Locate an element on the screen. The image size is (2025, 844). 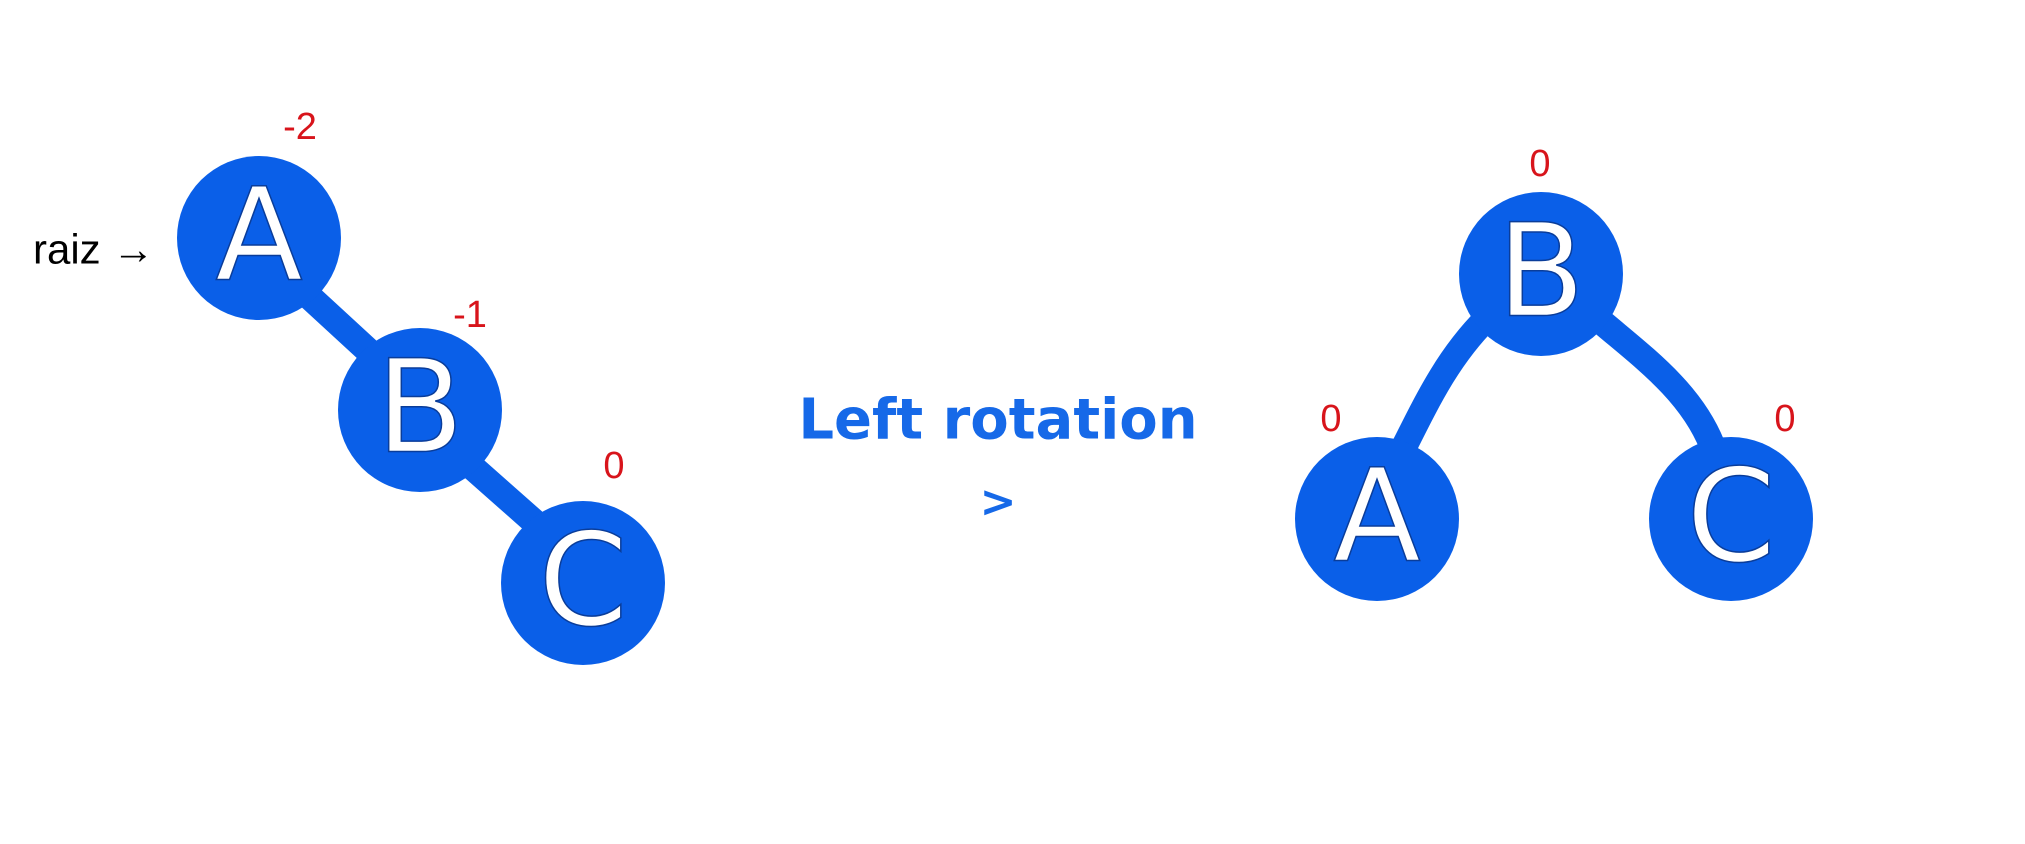
before-node-a: A -2 is located at coordinates (259, 213).